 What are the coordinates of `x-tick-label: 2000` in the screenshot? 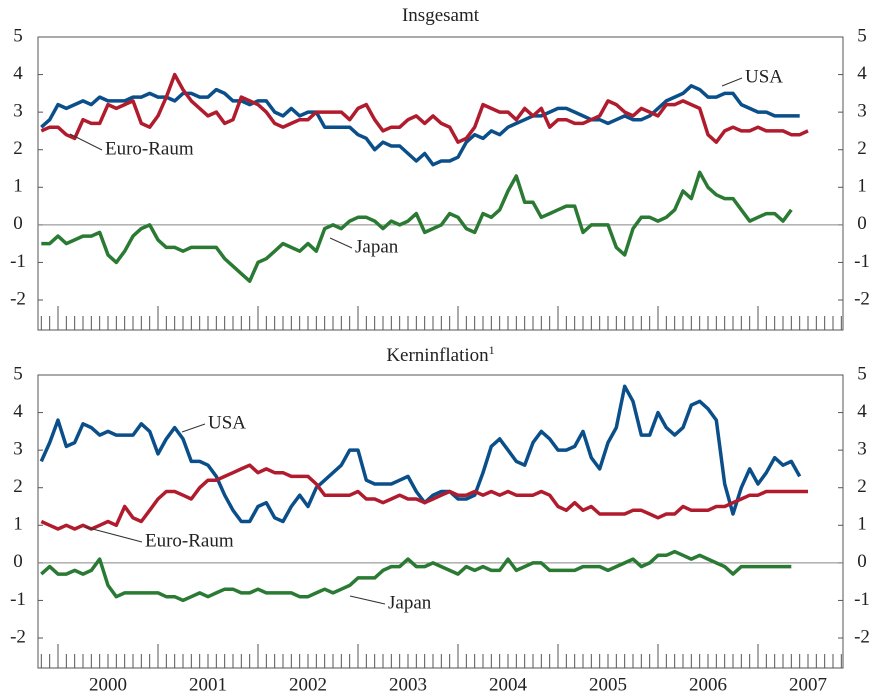 It's located at (108, 684).